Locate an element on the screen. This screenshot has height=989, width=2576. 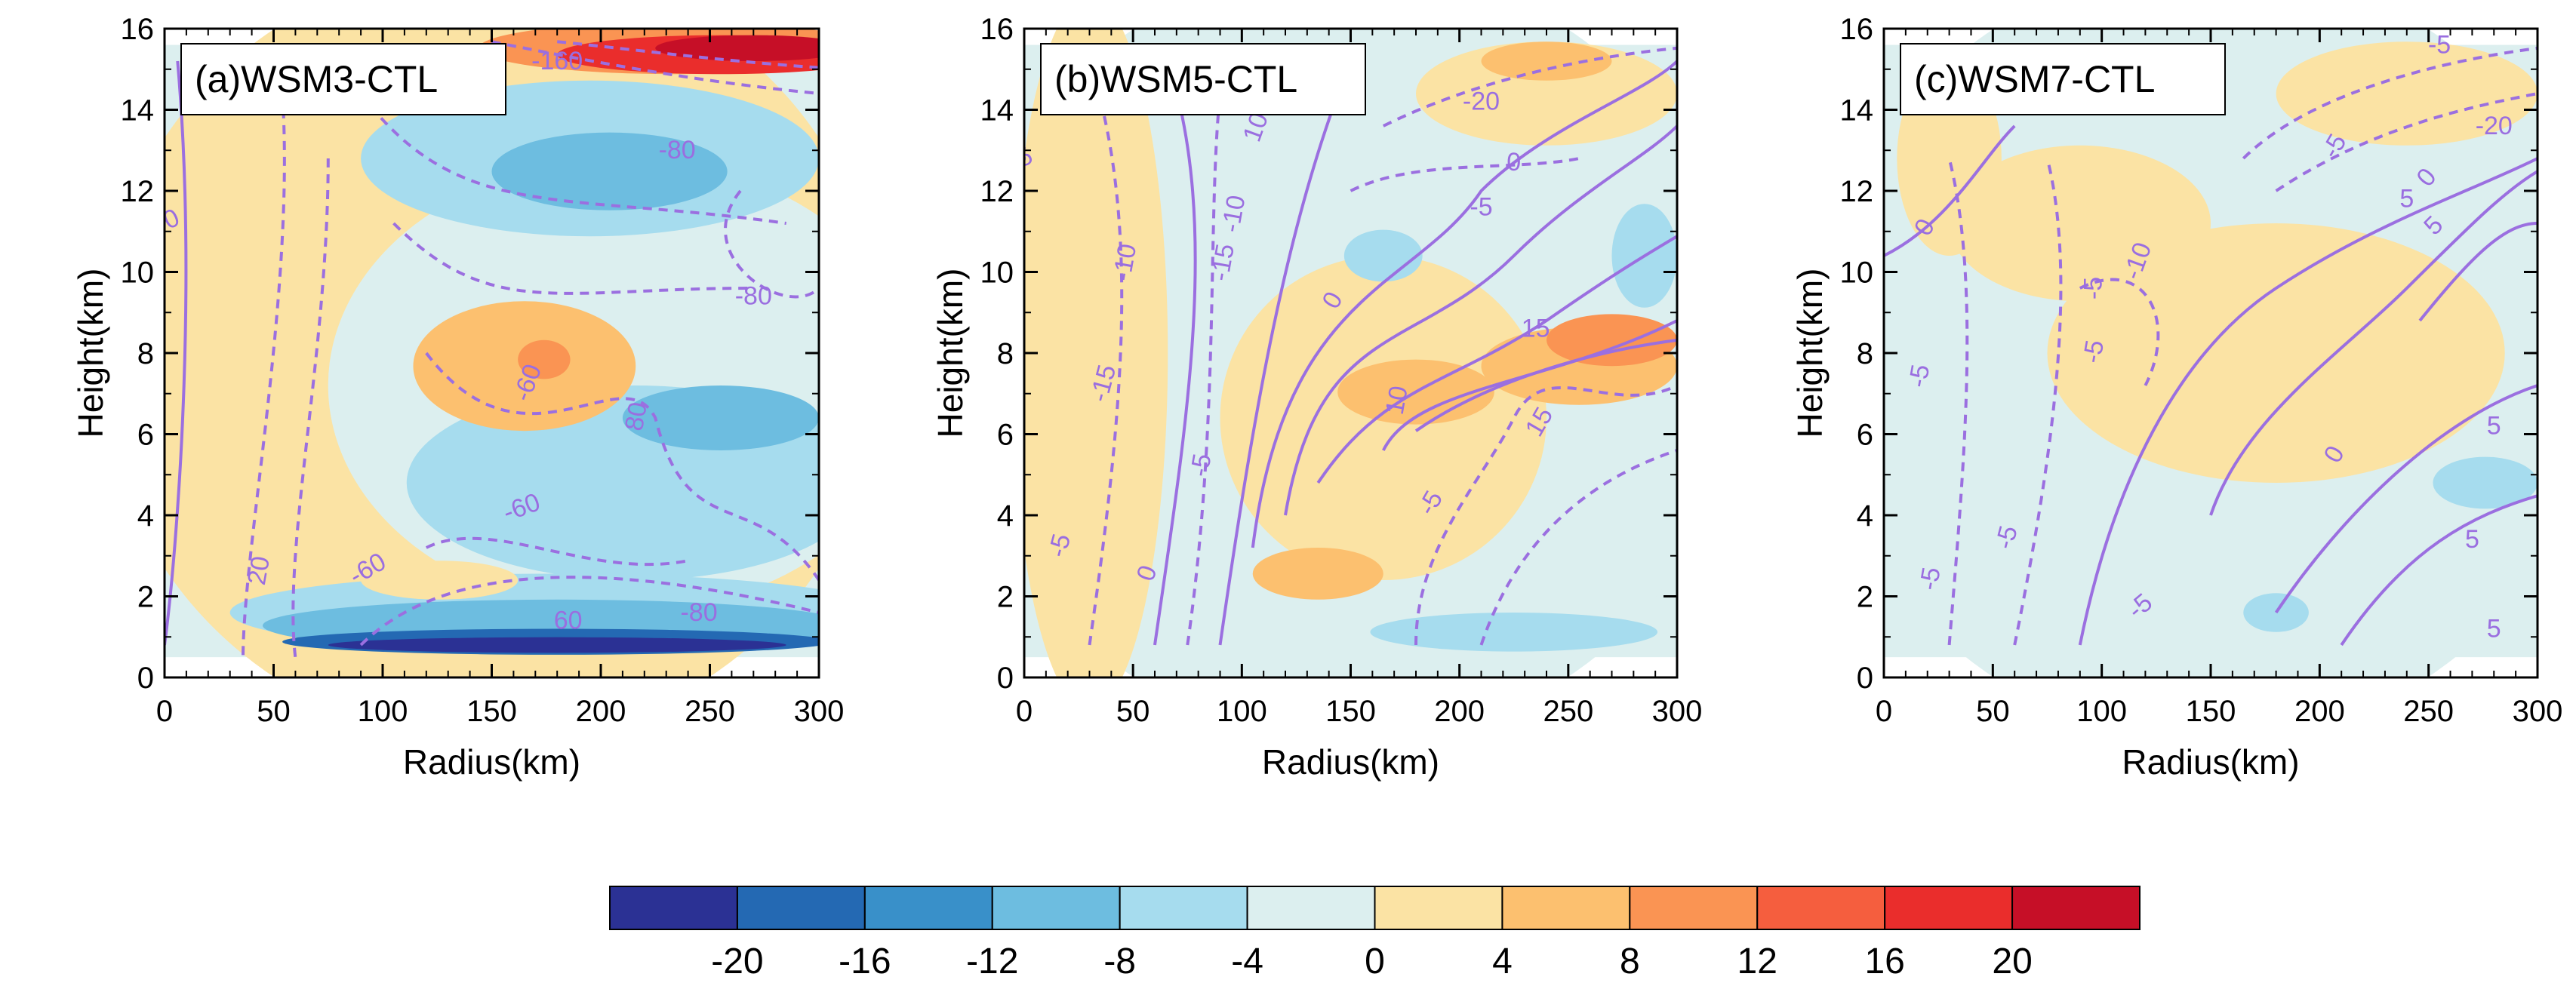
colorbar-tick-label: -20 is located at coordinates (737, 961).